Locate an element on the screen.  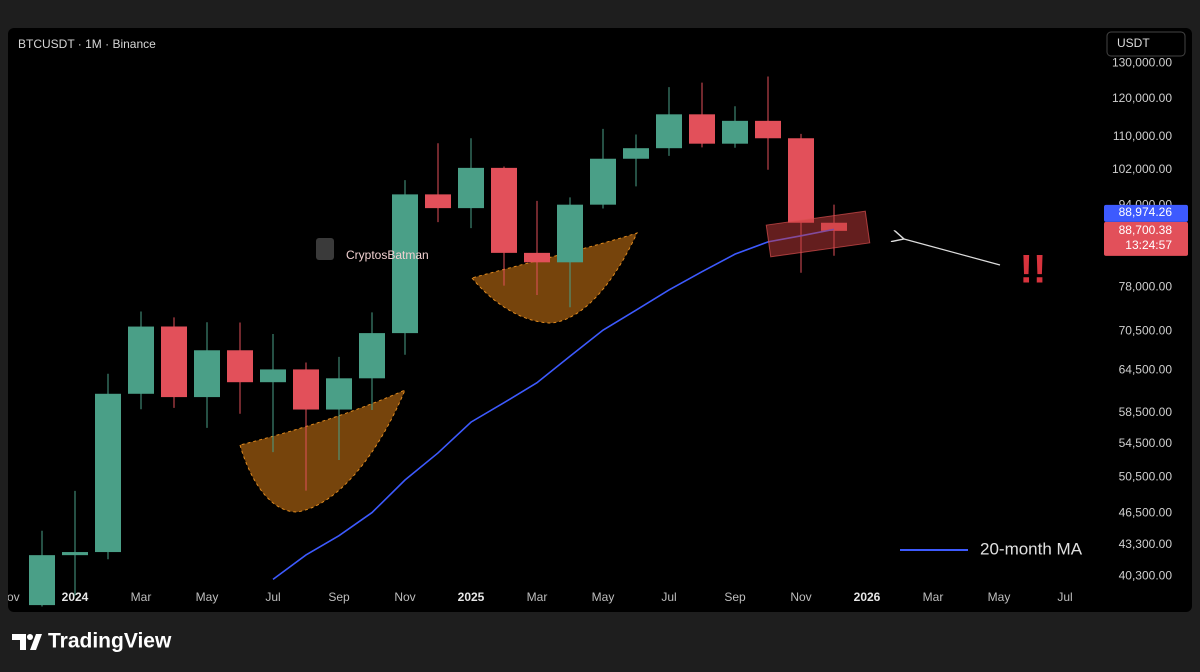
y-tick-label: 78,000.00 is located at coordinates (1146, 286).